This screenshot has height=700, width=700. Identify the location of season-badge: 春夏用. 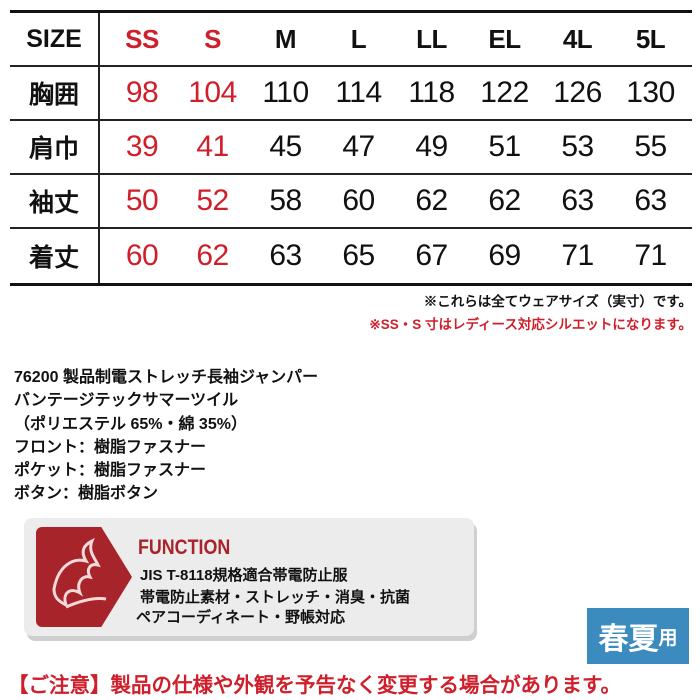
(638, 636).